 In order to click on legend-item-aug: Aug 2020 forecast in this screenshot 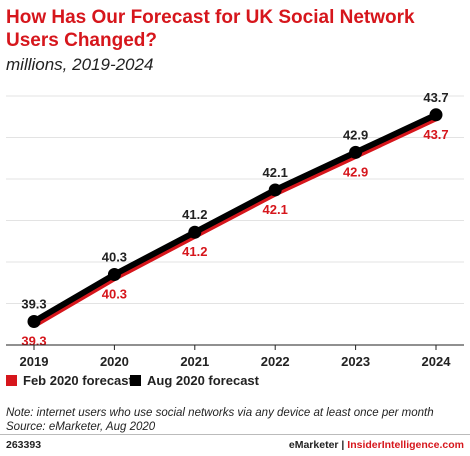, I will do `click(194, 380)`.